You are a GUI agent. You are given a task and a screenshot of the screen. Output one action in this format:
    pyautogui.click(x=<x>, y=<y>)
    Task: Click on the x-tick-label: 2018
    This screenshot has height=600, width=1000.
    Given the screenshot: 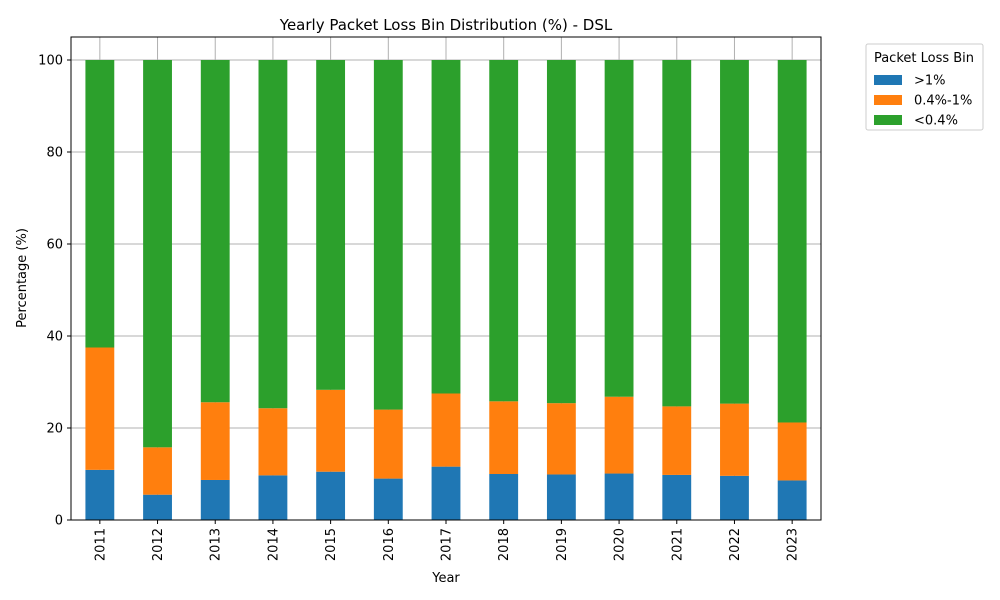 What is the action you would take?
    pyautogui.click(x=504, y=544)
    